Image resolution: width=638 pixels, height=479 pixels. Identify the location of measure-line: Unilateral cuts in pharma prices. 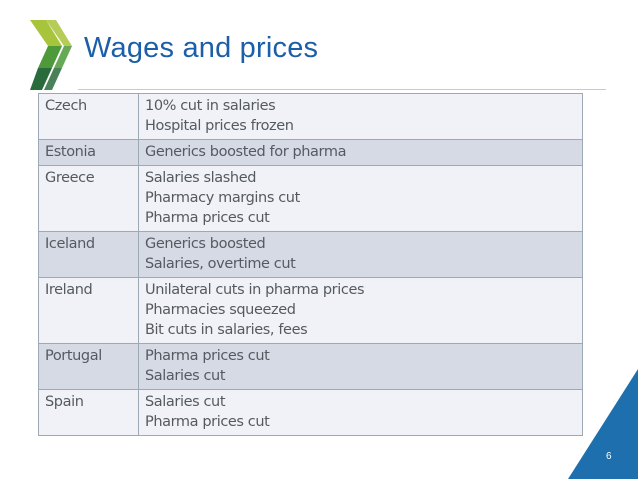
(255, 290).